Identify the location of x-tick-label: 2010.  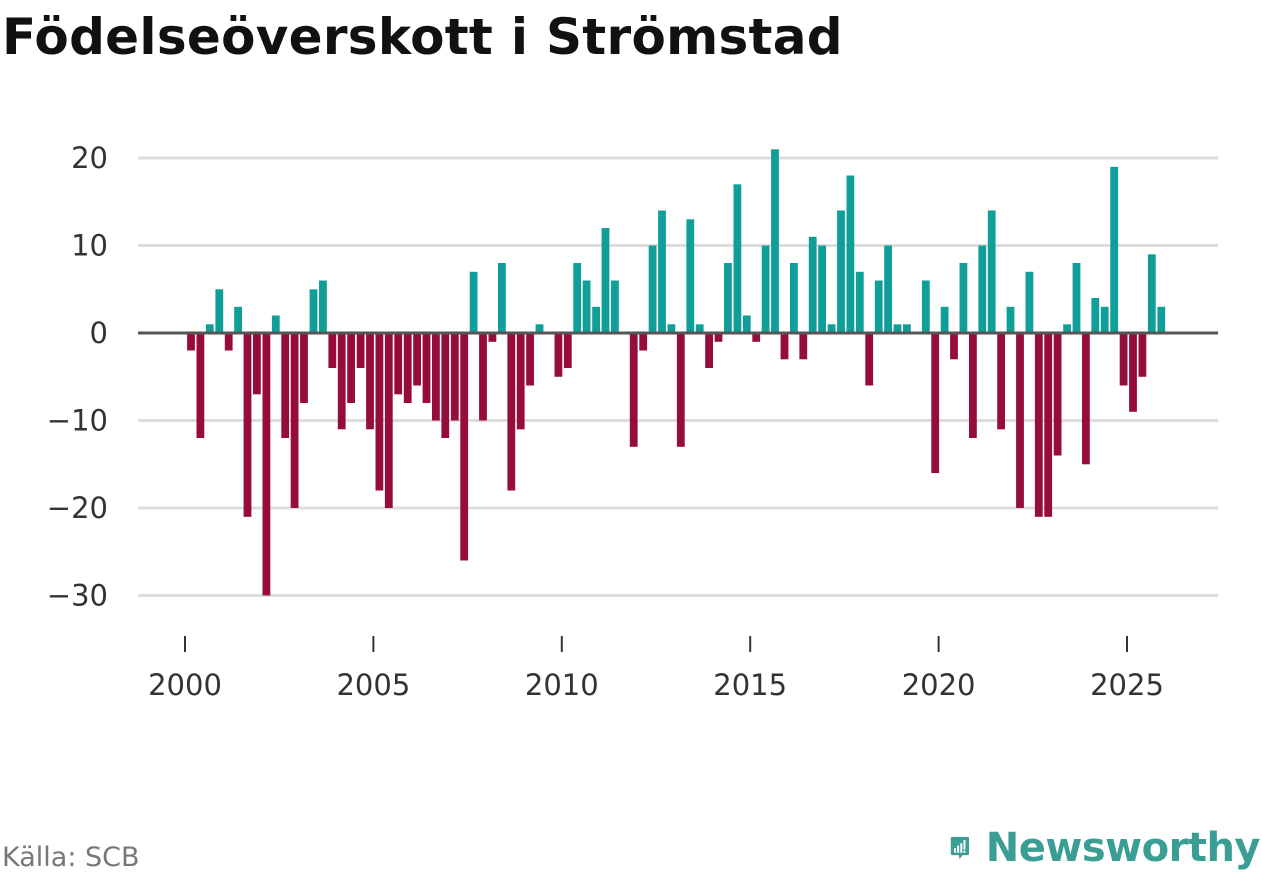
(562, 685).